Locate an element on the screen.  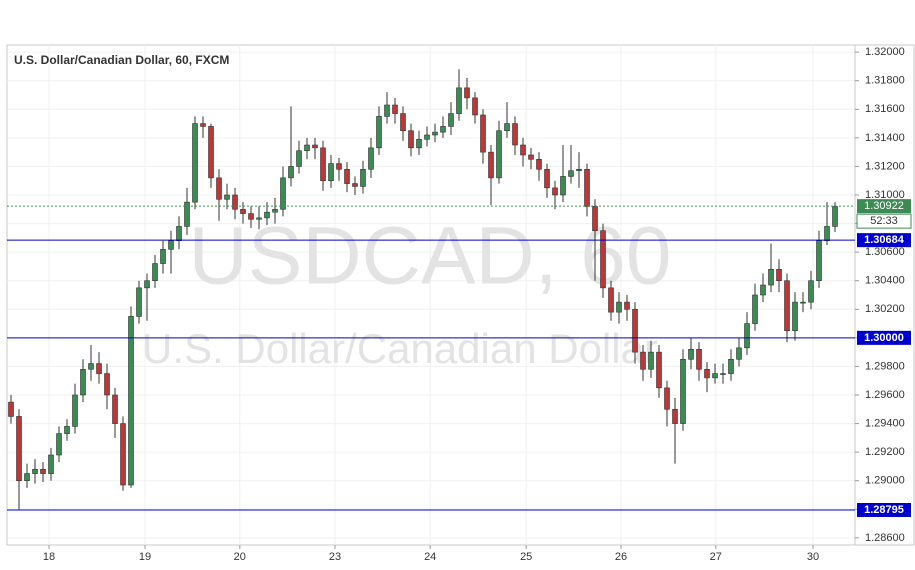
y-tick-label: 1.31800 is located at coordinates (885, 81).